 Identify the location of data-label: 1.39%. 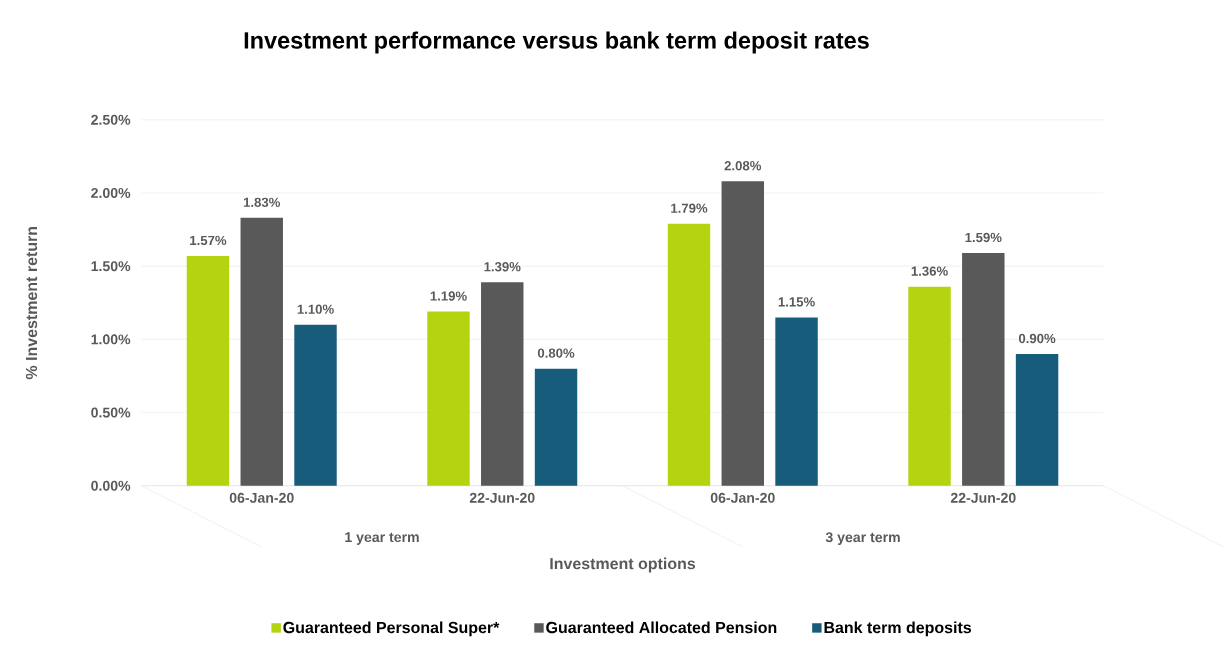
(502, 267).